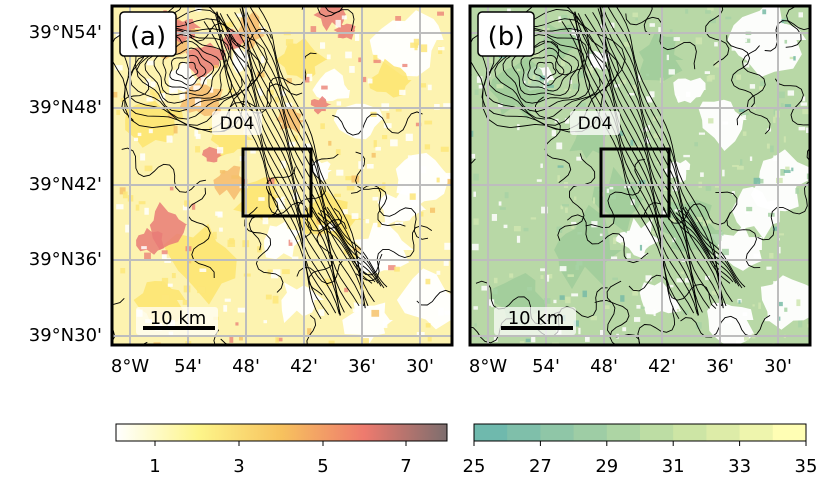  Describe the element at coordinates (540, 466) in the screenshot. I see `colorbar-tick-label: 27` at that location.